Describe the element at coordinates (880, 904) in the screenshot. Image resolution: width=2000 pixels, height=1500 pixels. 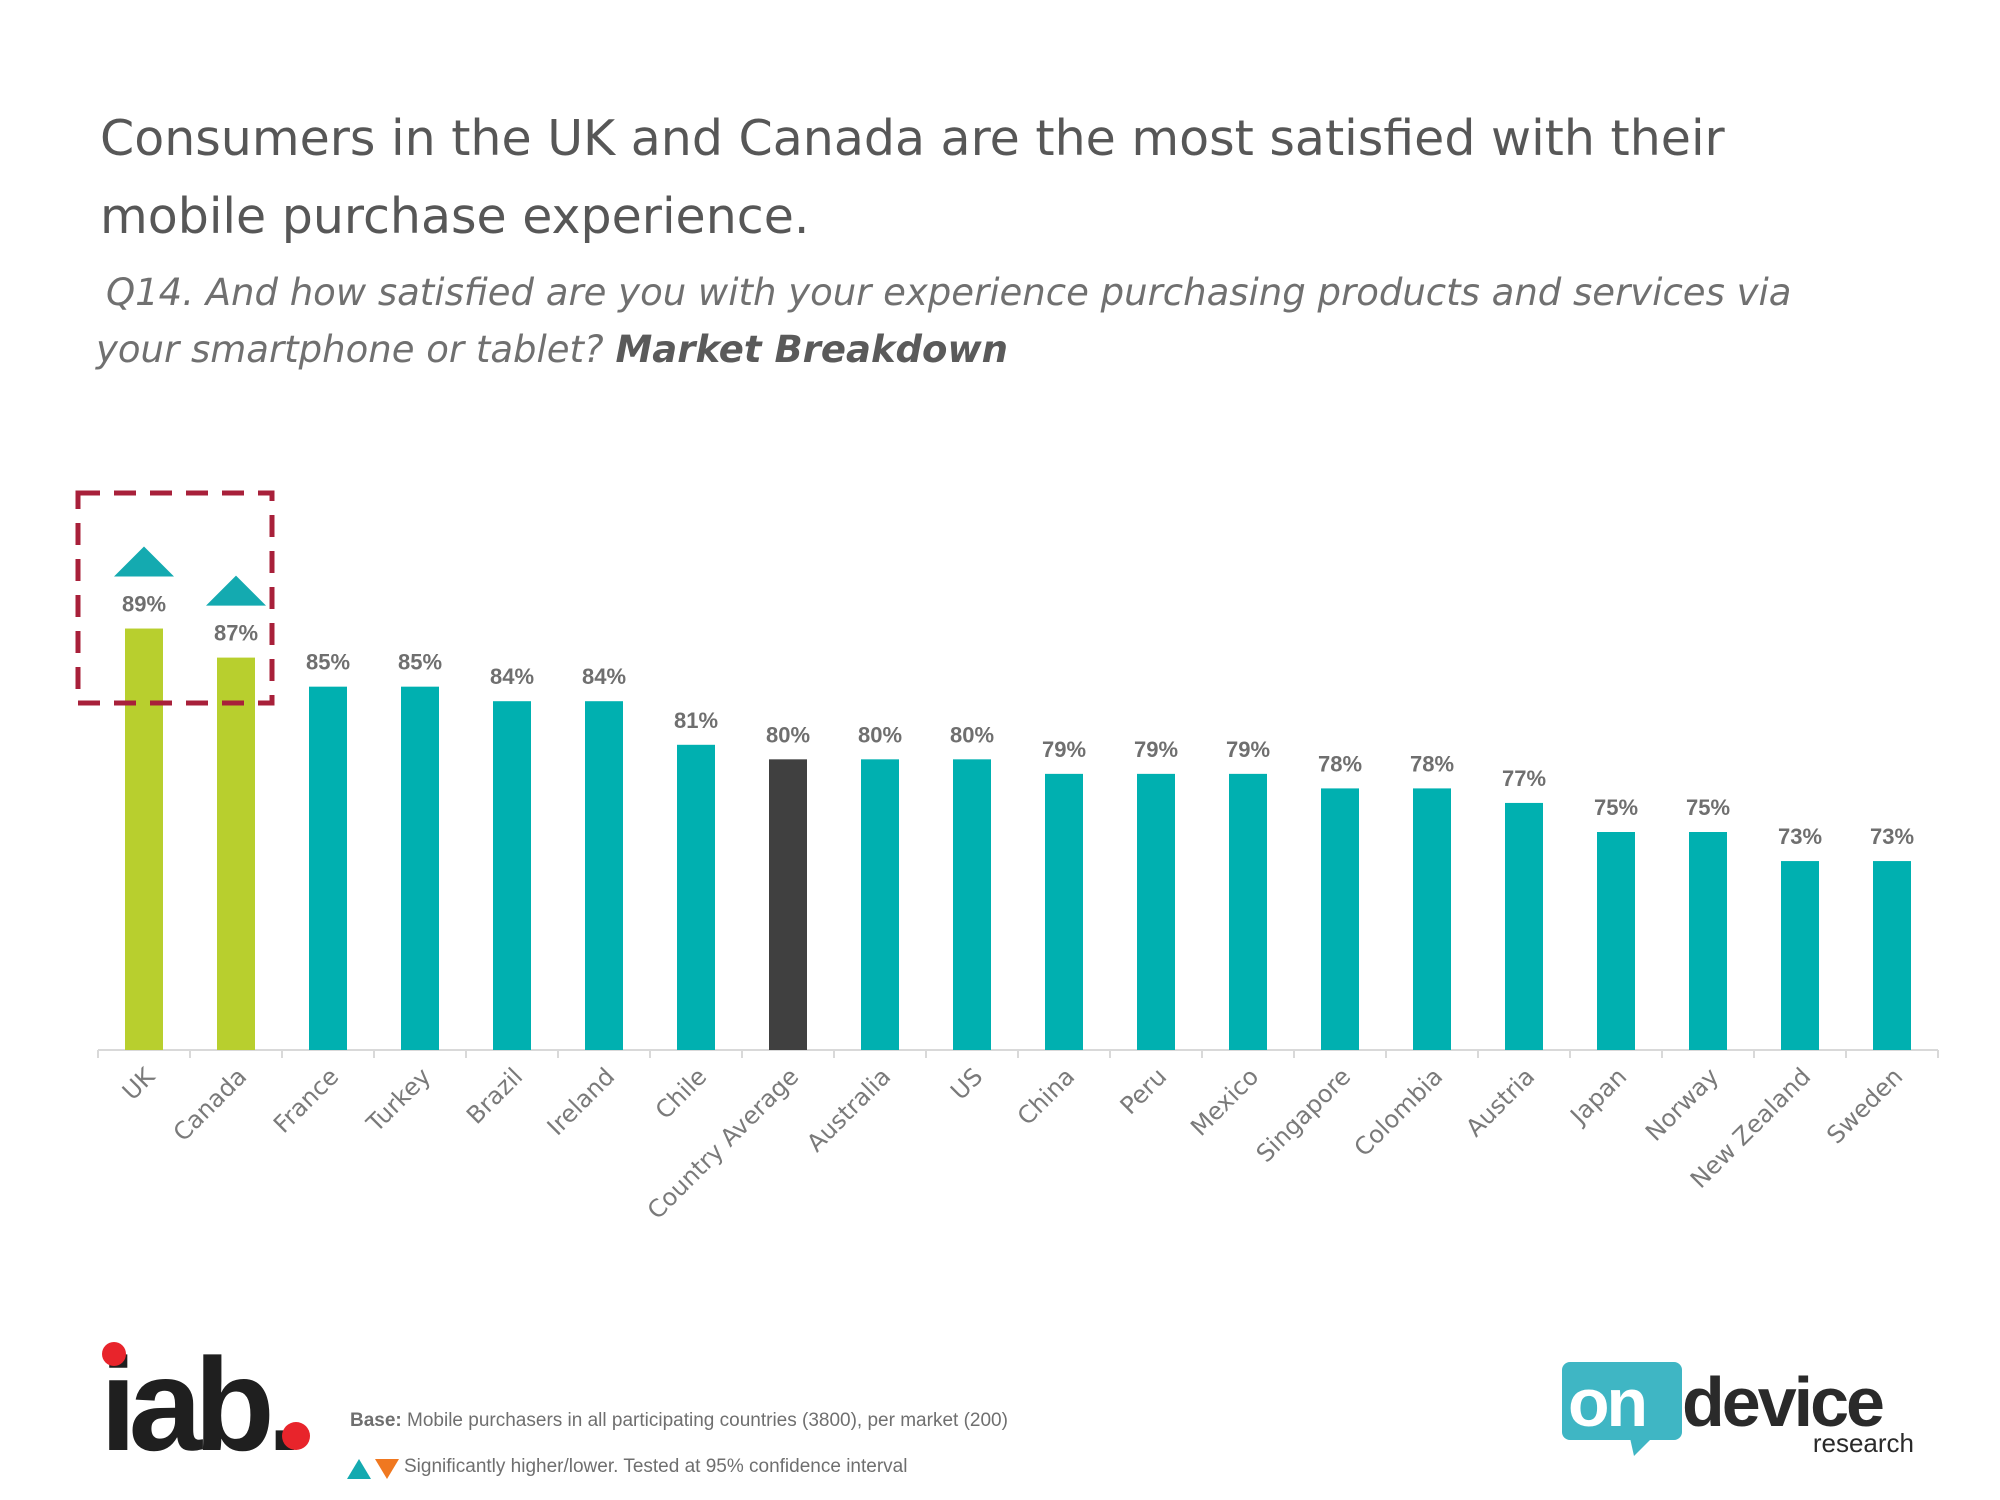
I see `bar-australia` at that location.